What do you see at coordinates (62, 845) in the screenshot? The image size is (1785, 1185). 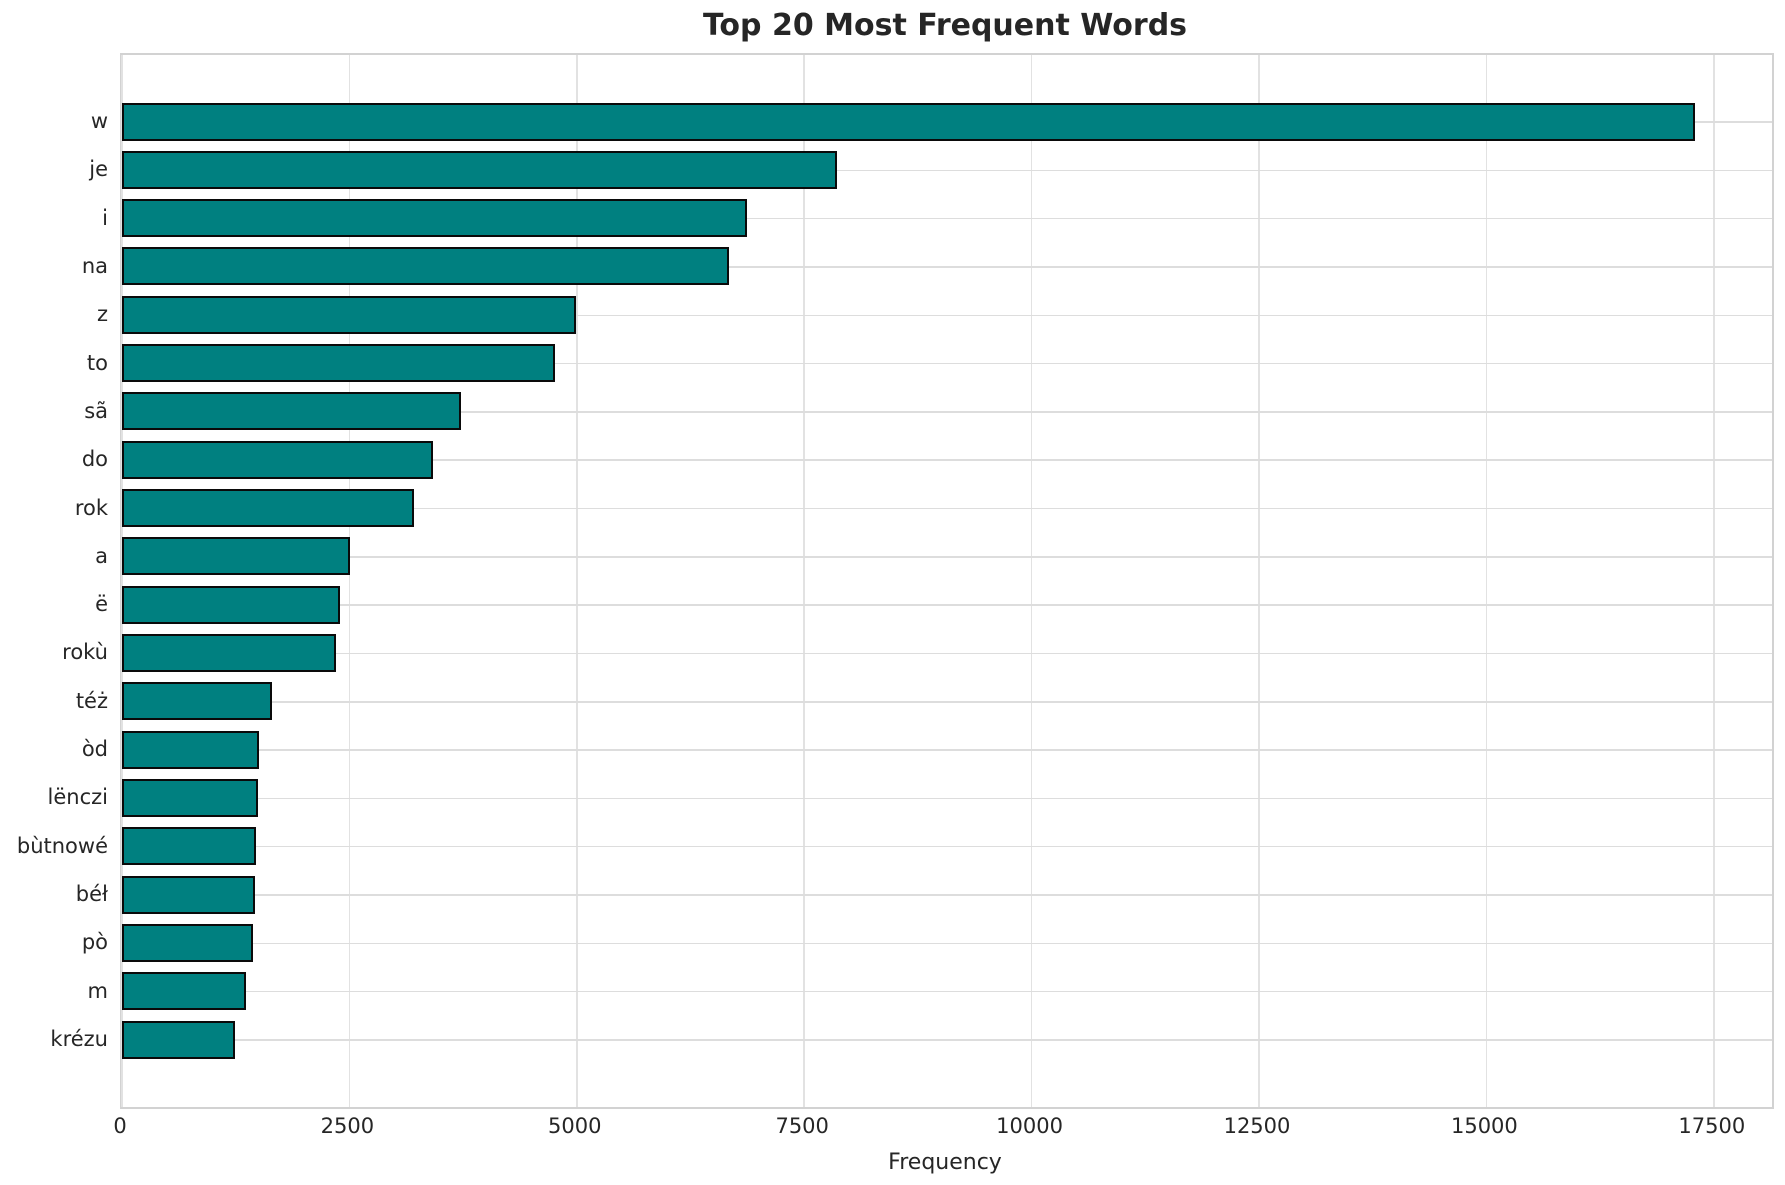 I see `y-tick-label: bùtnowé` at bounding box center [62, 845].